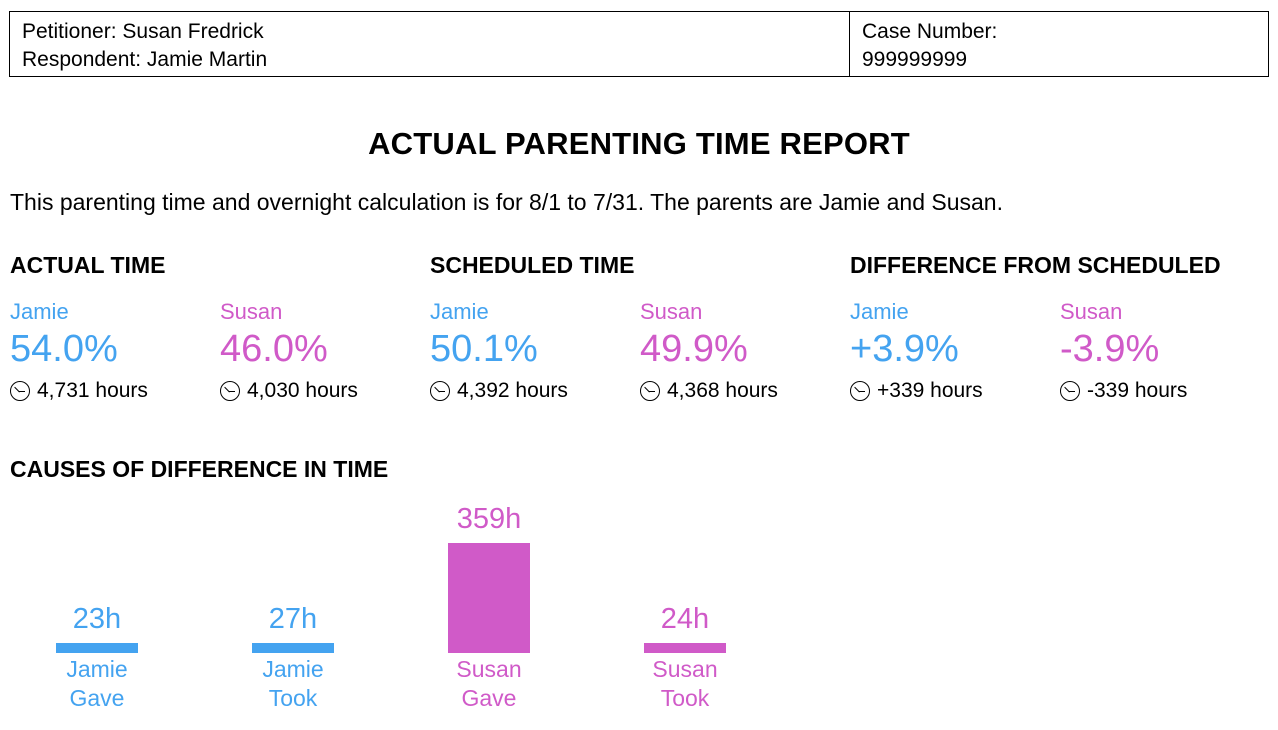 The width and height of the screenshot is (1278, 730). I want to click on susan-actual: Susan 46.0% 4,030 hours, so click(289, 351).